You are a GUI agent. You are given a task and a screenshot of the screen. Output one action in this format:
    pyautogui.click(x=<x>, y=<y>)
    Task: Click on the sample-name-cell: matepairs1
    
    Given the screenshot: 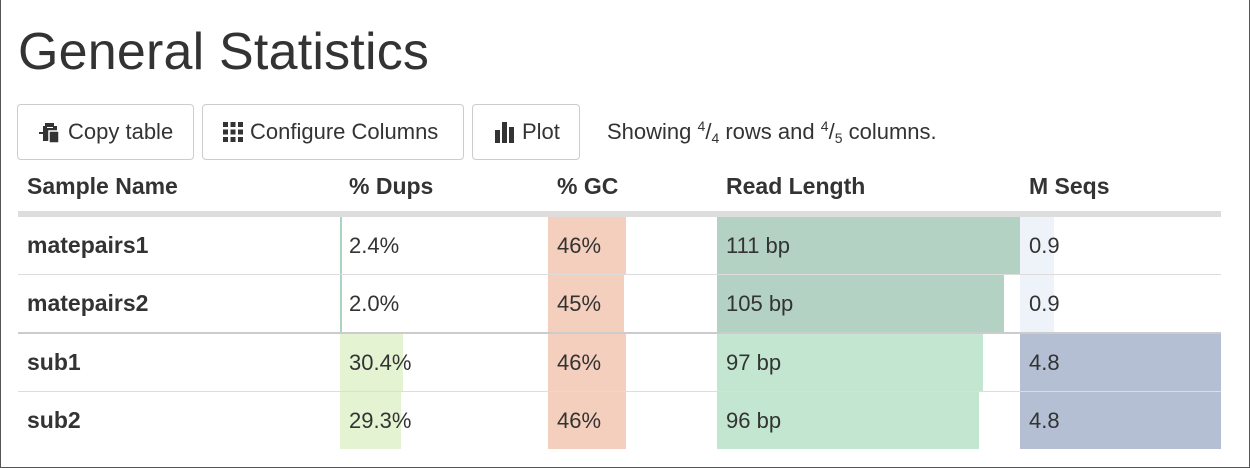 What is the action you would take?
    pyautogui.click(x=179, y=244)
    